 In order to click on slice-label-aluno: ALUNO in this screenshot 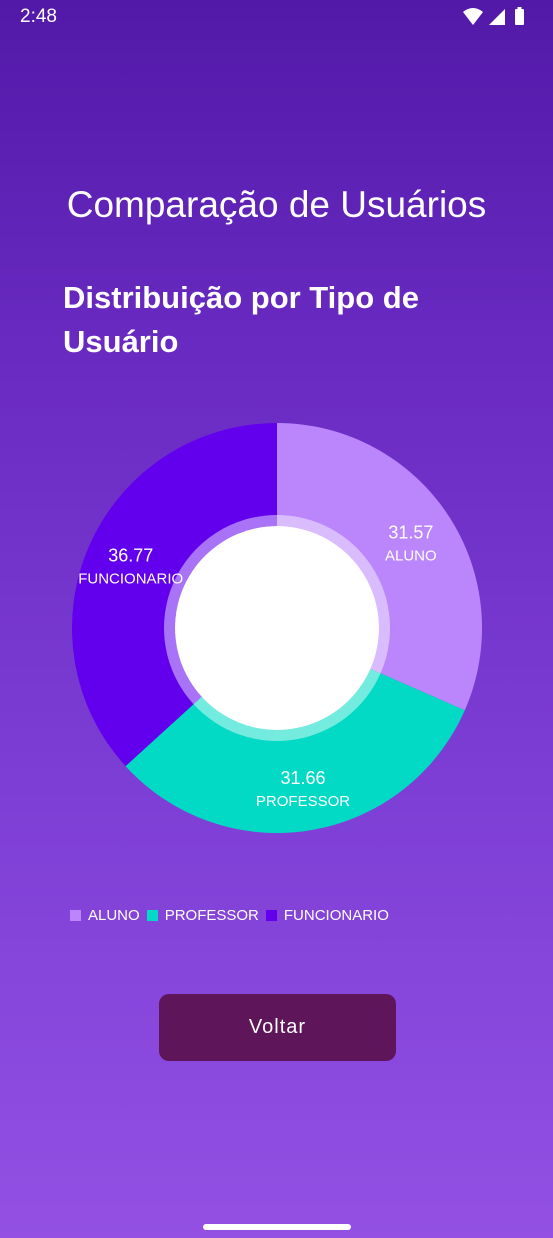, I will do `click(411, 556)`.